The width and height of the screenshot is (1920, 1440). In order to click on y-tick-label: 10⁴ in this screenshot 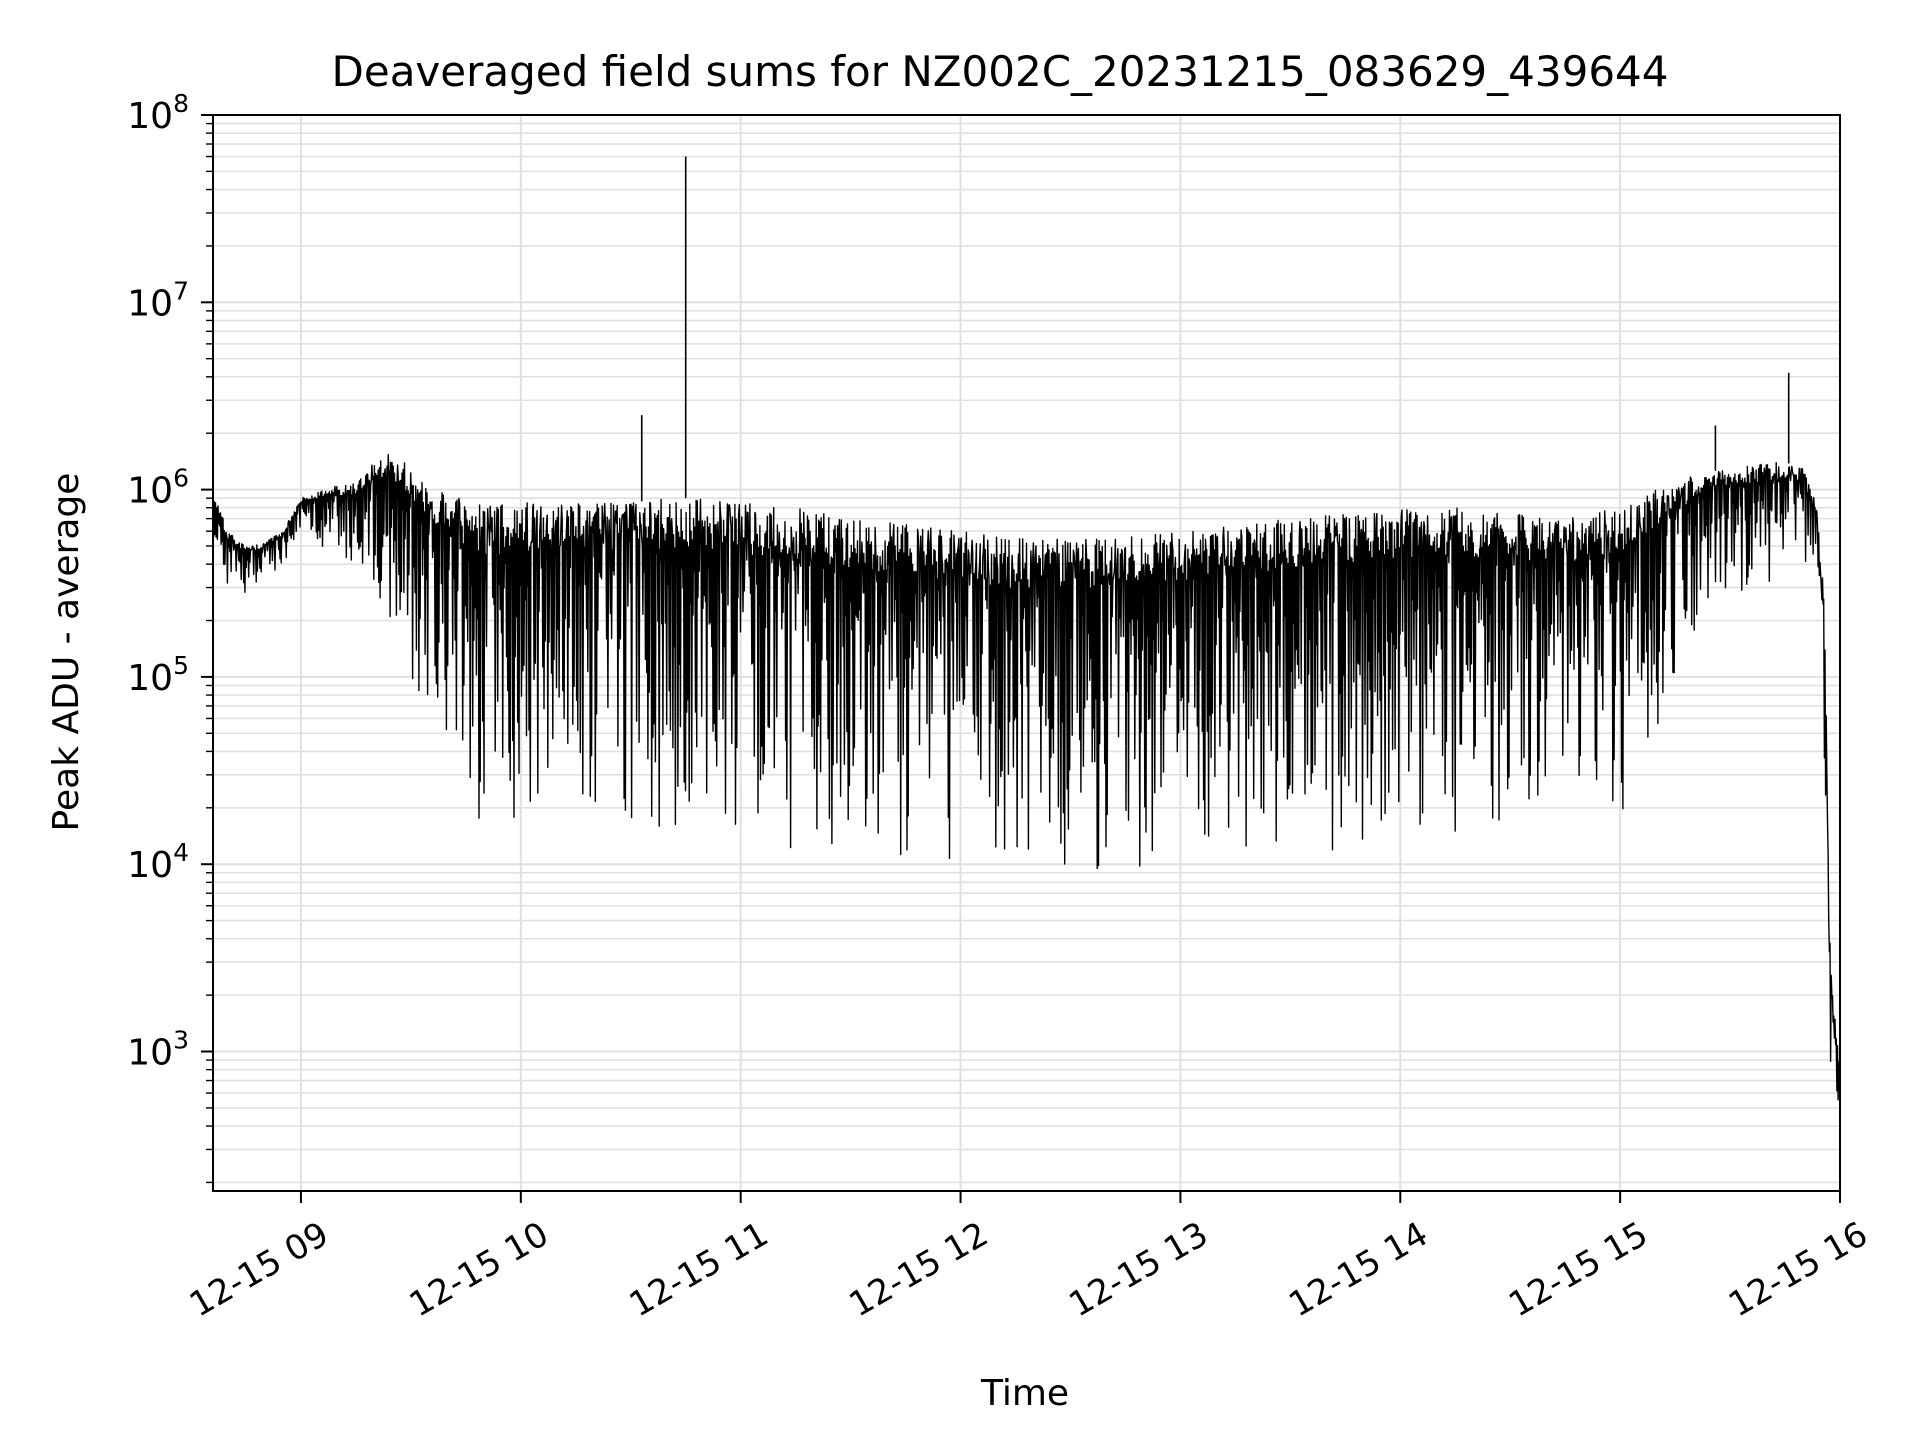, I will do `click(158, 862)`.